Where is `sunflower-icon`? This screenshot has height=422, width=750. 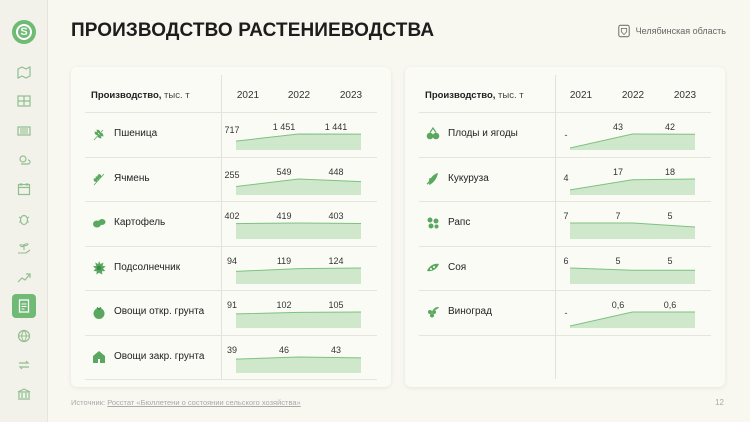
sunflower-icon is located at coordinates (99, 268).